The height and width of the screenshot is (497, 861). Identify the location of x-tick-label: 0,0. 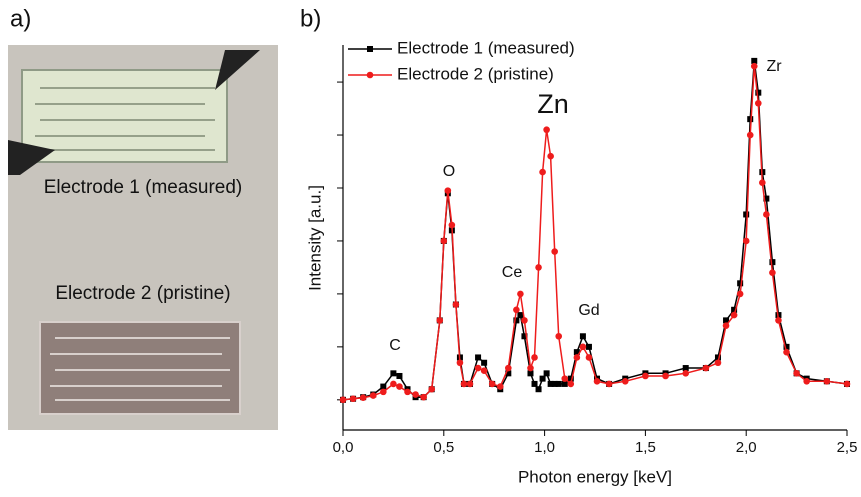
(343, 447).